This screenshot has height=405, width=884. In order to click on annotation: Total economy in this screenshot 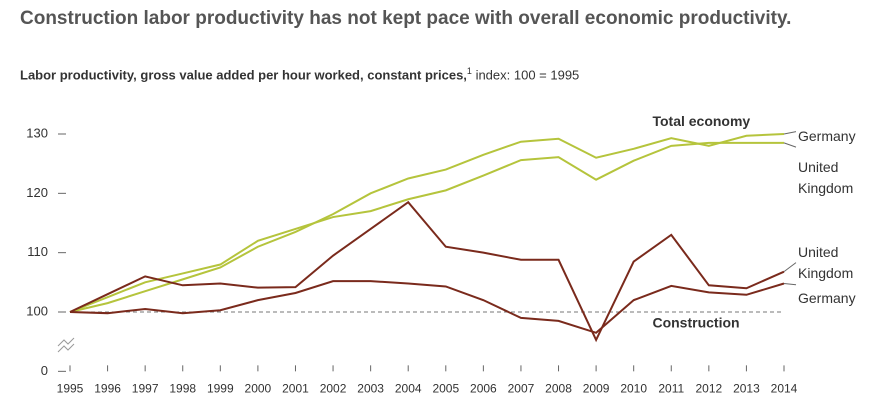, I will do `click(701, 121)`.